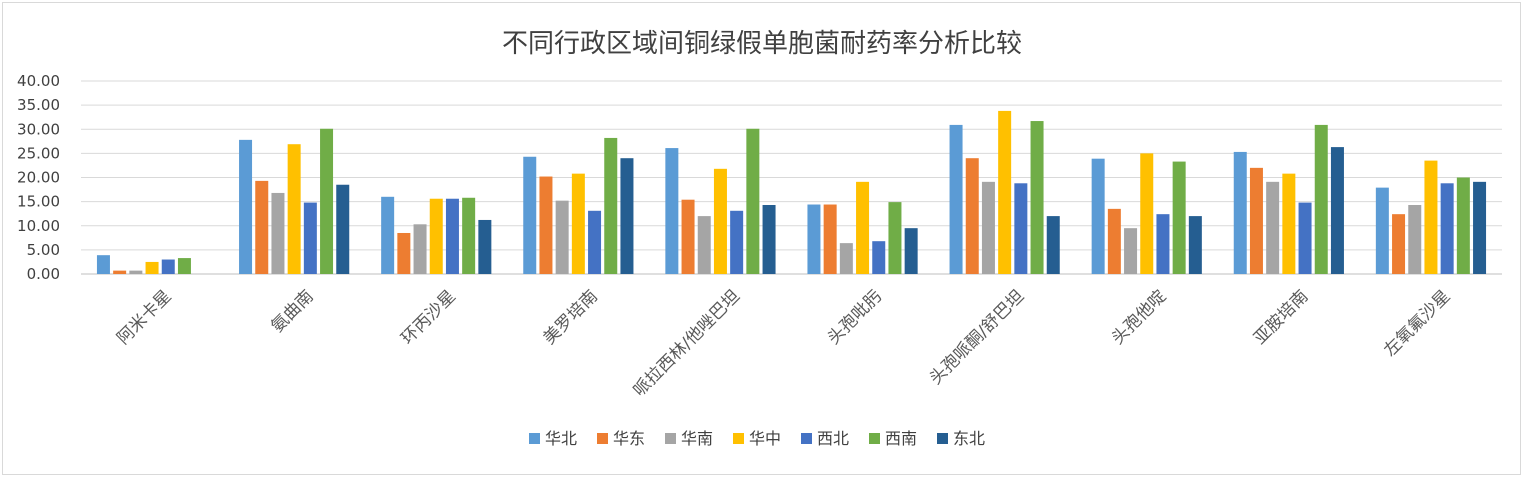 The width and height of the screenshot is (1525, 479). I want to click on y-tick-label: 15.00, so click(38, 202).